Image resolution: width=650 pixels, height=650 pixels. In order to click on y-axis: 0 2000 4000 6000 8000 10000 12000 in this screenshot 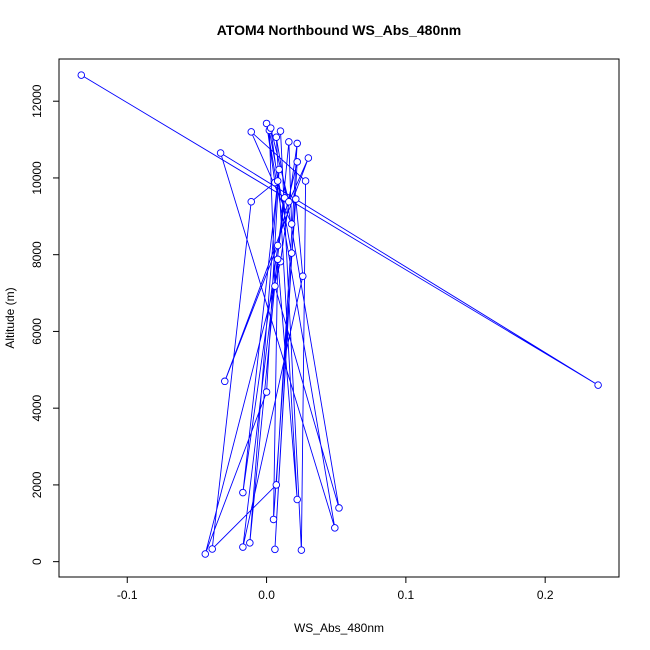, I will do `click(44, 324)`.